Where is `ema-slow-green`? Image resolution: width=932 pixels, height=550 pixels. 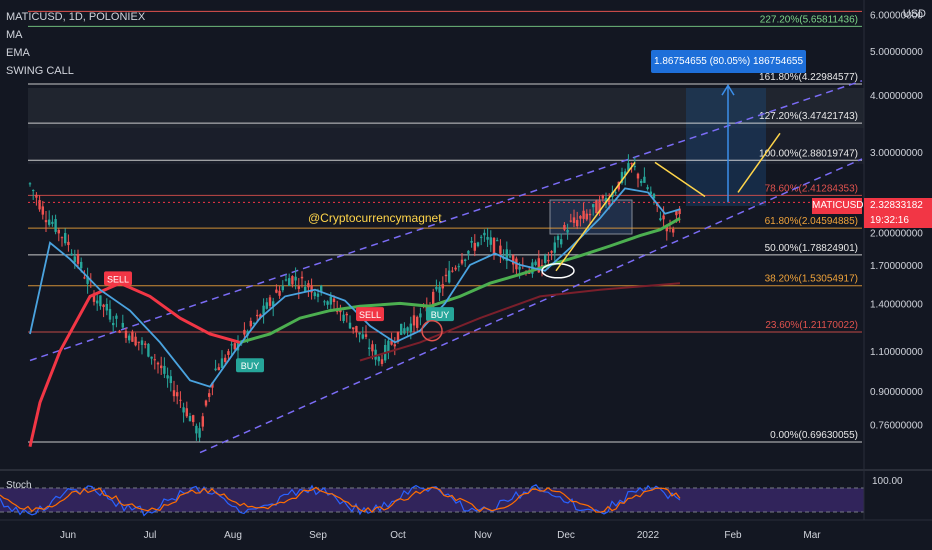
ema-slow-green is located at coordinates (460, 280).